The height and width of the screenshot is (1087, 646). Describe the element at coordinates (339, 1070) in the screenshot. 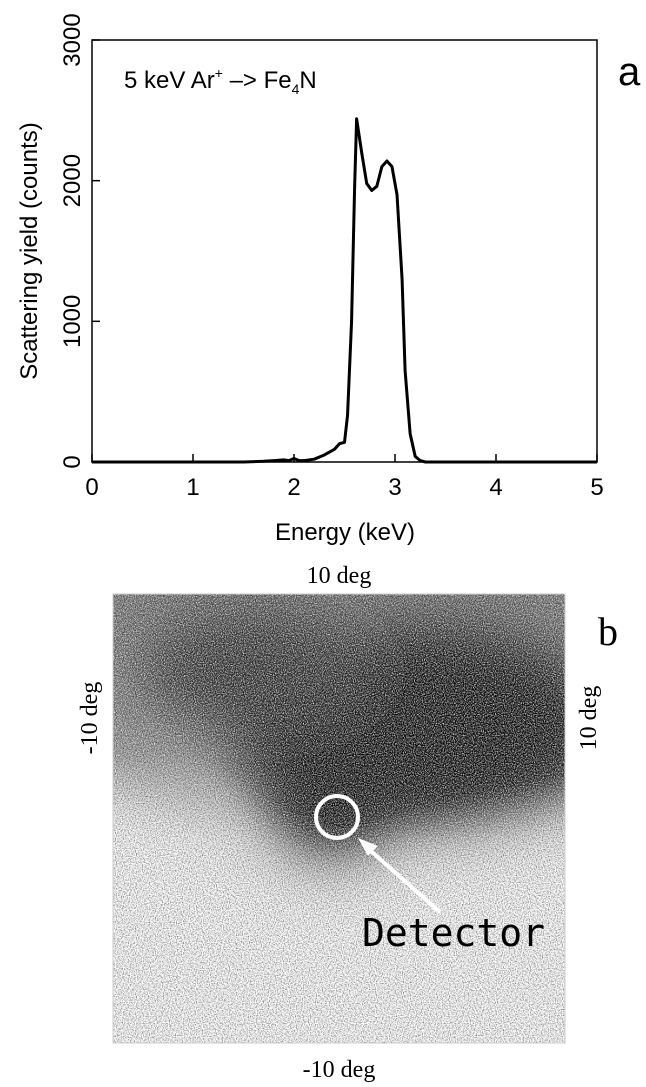

I see `bottom-label: -10 deg` at that location.